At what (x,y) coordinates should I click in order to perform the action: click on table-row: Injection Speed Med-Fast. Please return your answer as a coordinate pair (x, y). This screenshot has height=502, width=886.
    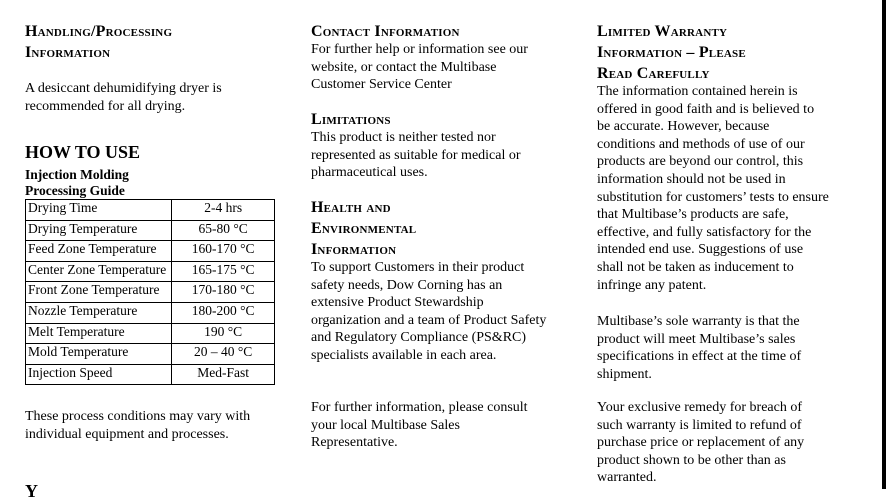
    Looking at the image, I should click on (149, 374).